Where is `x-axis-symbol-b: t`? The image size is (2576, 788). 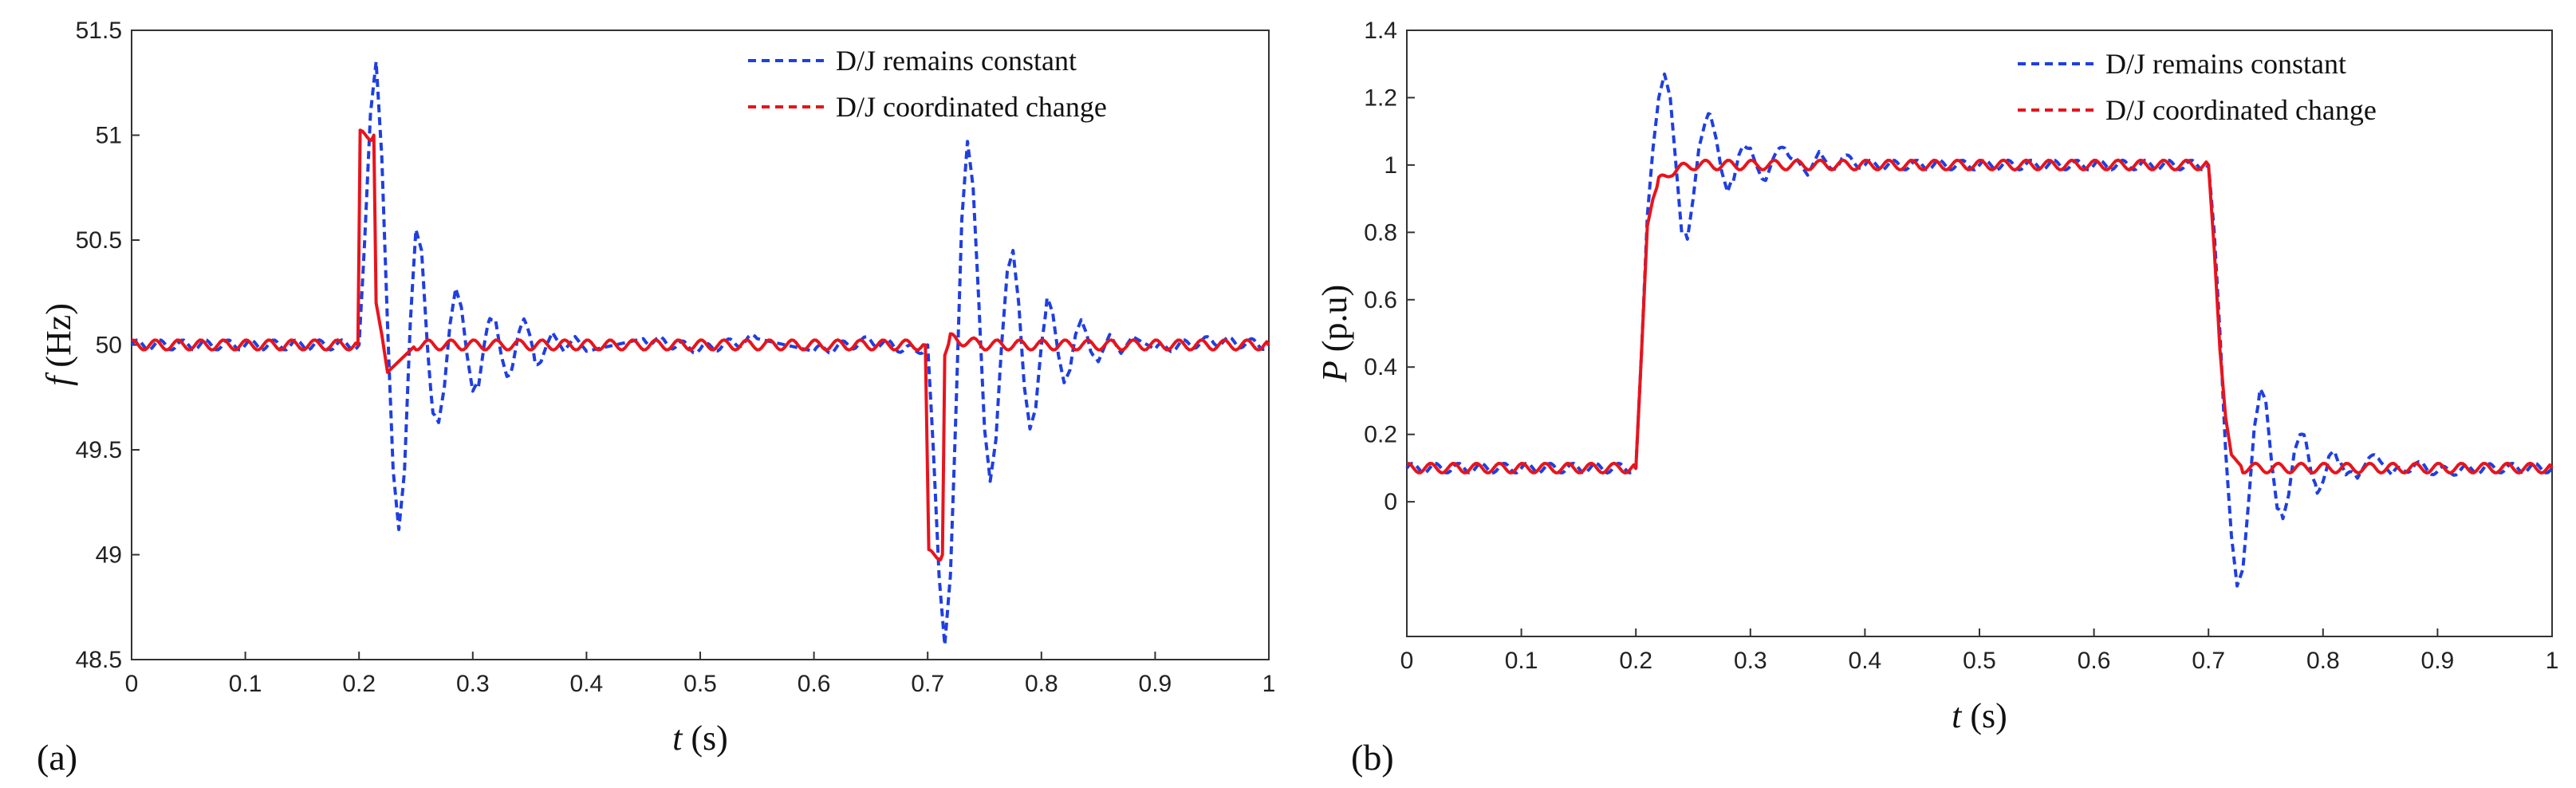 x-axis-symbol-b: t is located at coordinates (1957, 715).